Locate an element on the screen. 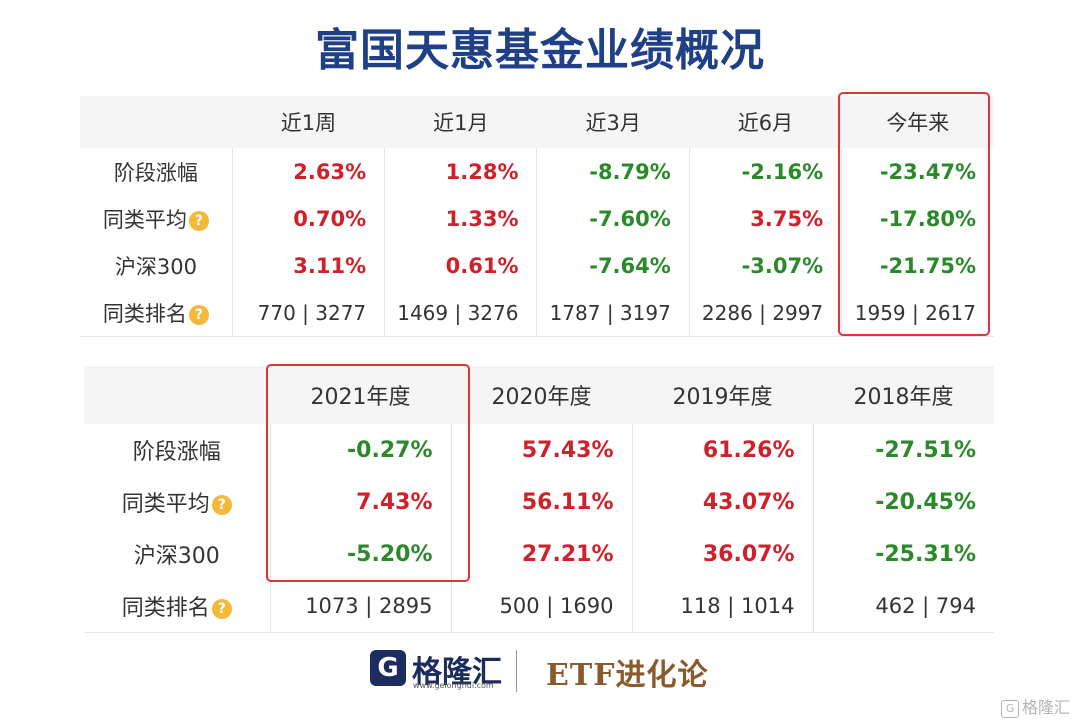  rank-cell: 1073 | 2895 is located at coordinates (360, 606).